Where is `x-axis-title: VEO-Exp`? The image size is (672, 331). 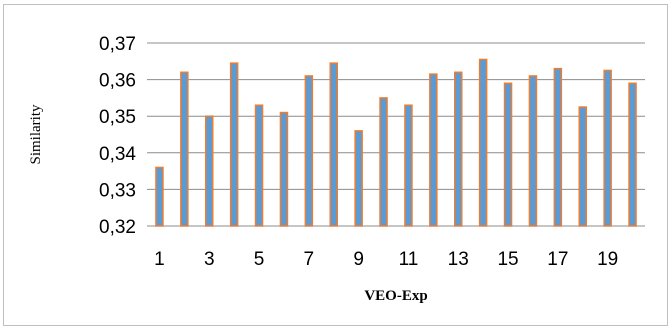
x-axis-title: VEO-Exp is located at coordinates (395, 296).